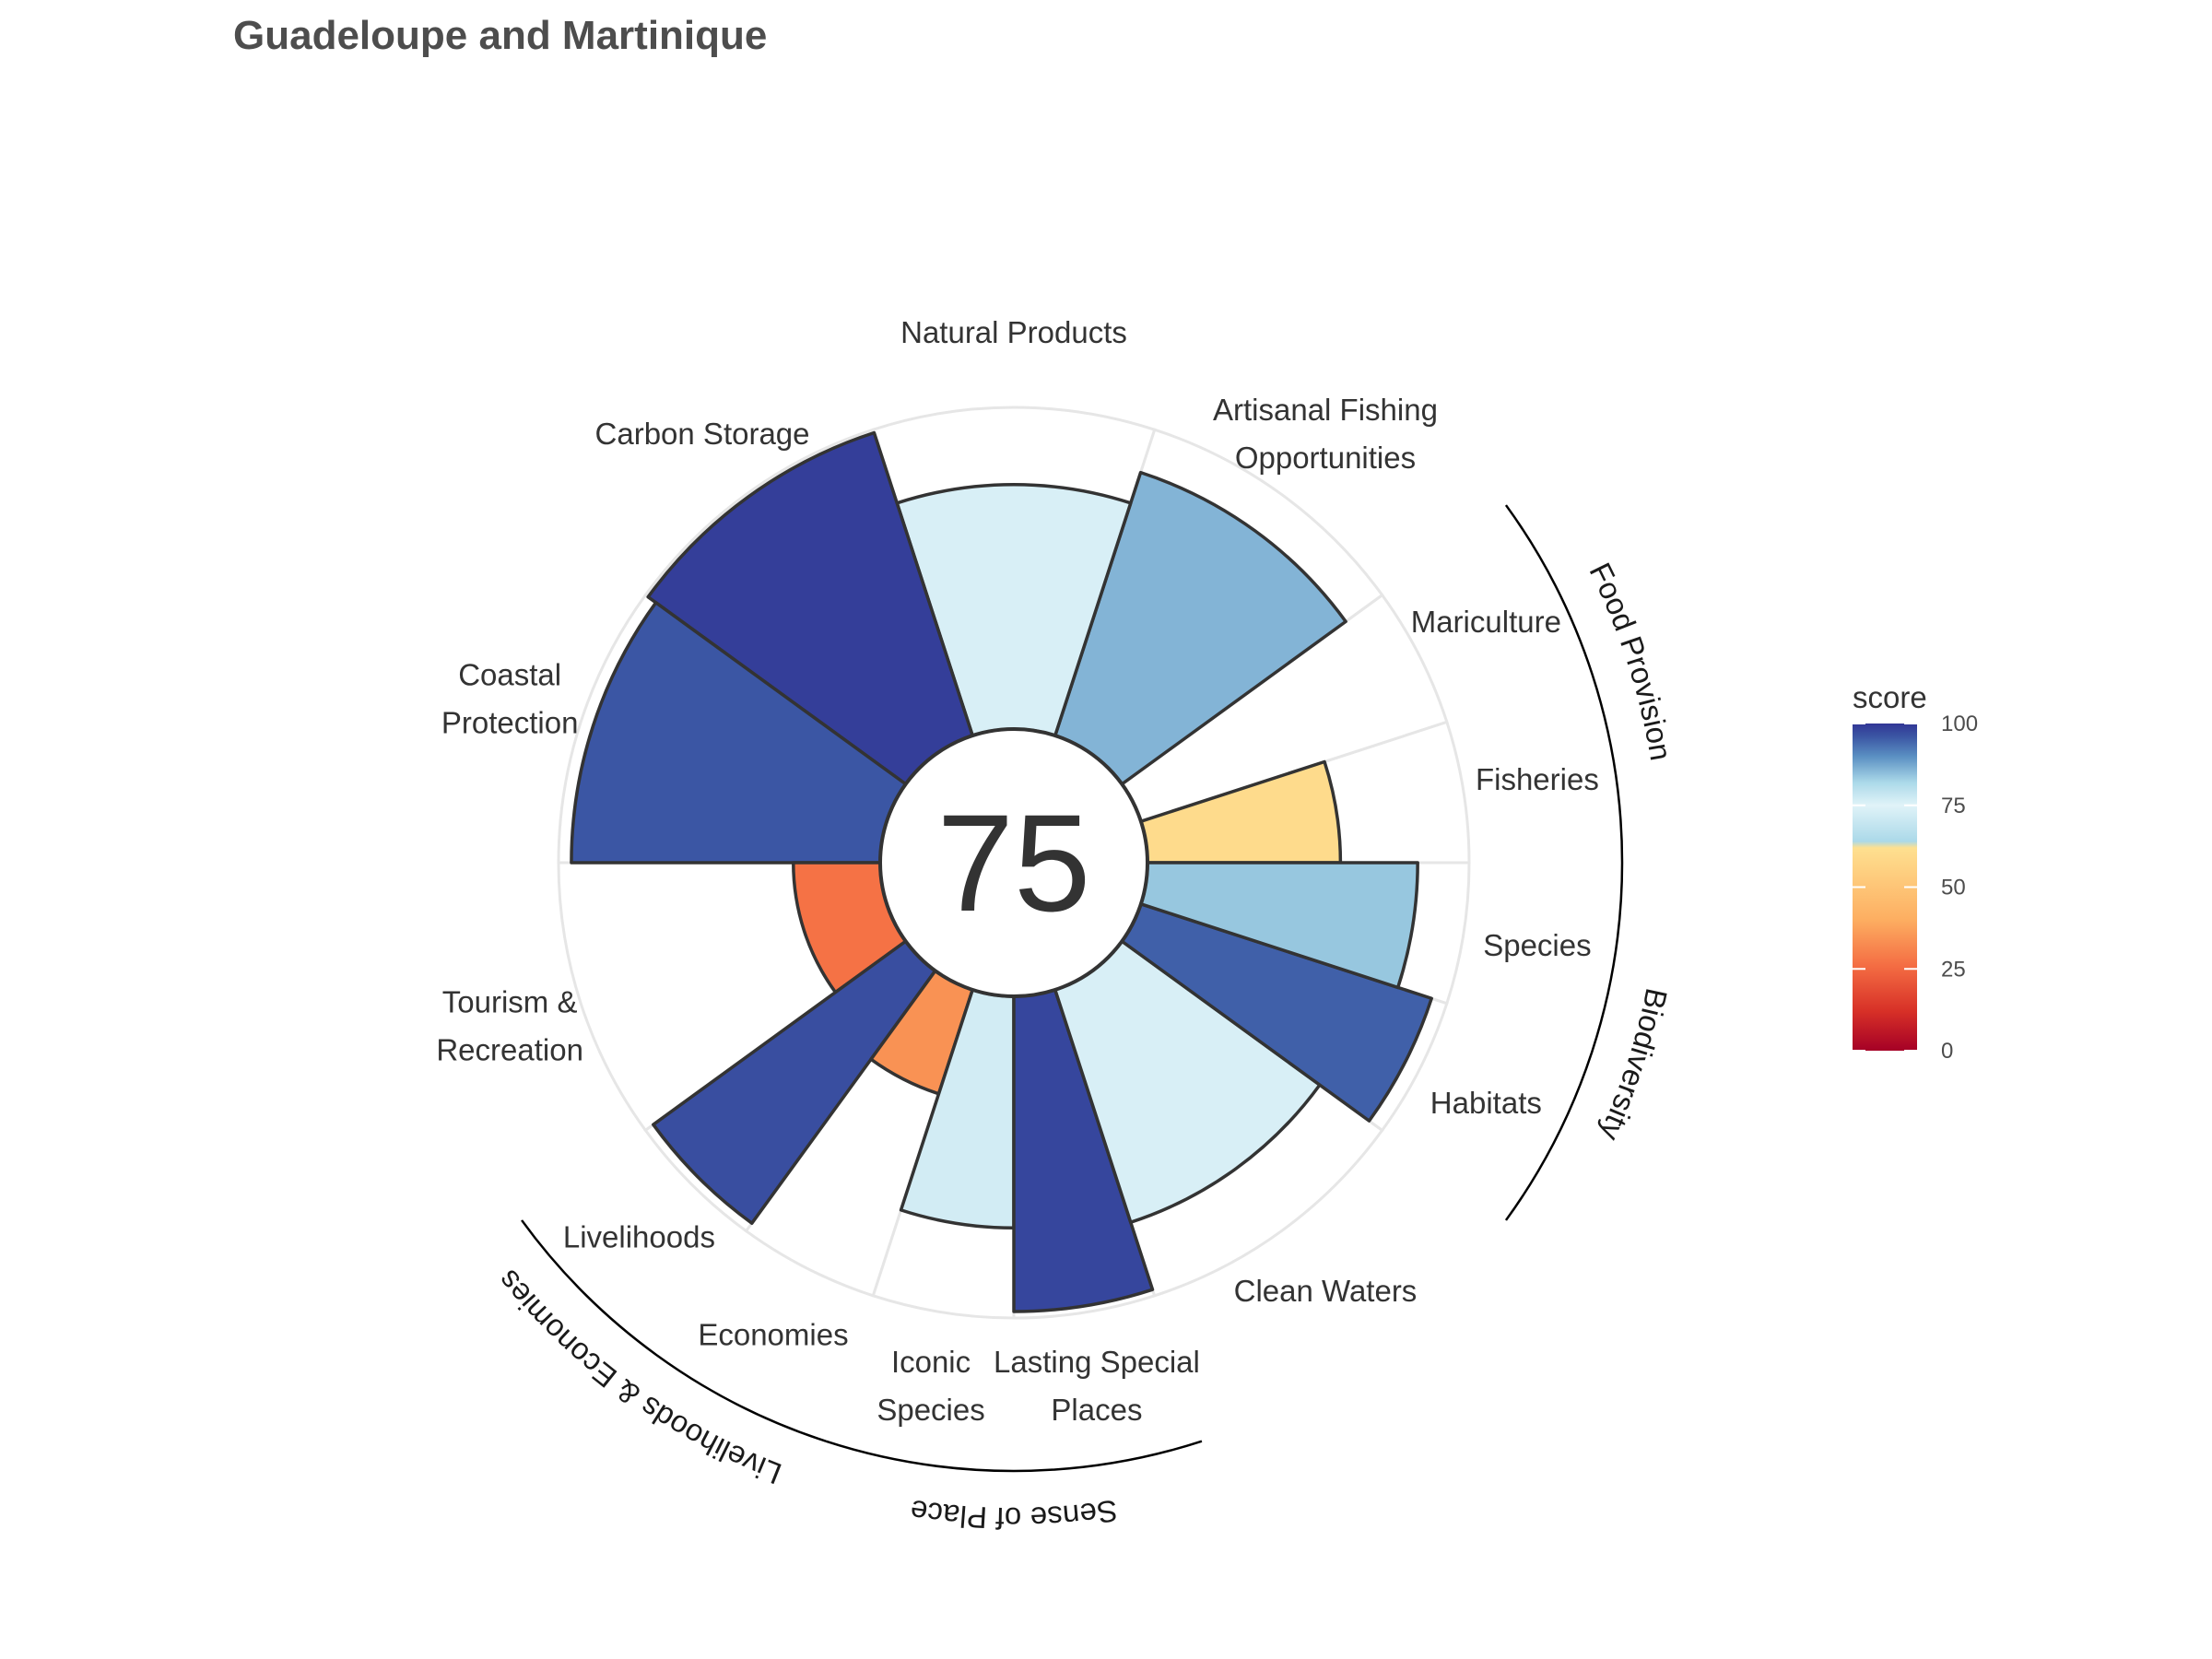 Image resolution: width=2212 pixels, height=1659 pixels. What do you see at coordinates (1325, 434) in the screenshot?
I see `petal-label: Artisanal Fishing Opportunities` at bounding box center [1325, 434].